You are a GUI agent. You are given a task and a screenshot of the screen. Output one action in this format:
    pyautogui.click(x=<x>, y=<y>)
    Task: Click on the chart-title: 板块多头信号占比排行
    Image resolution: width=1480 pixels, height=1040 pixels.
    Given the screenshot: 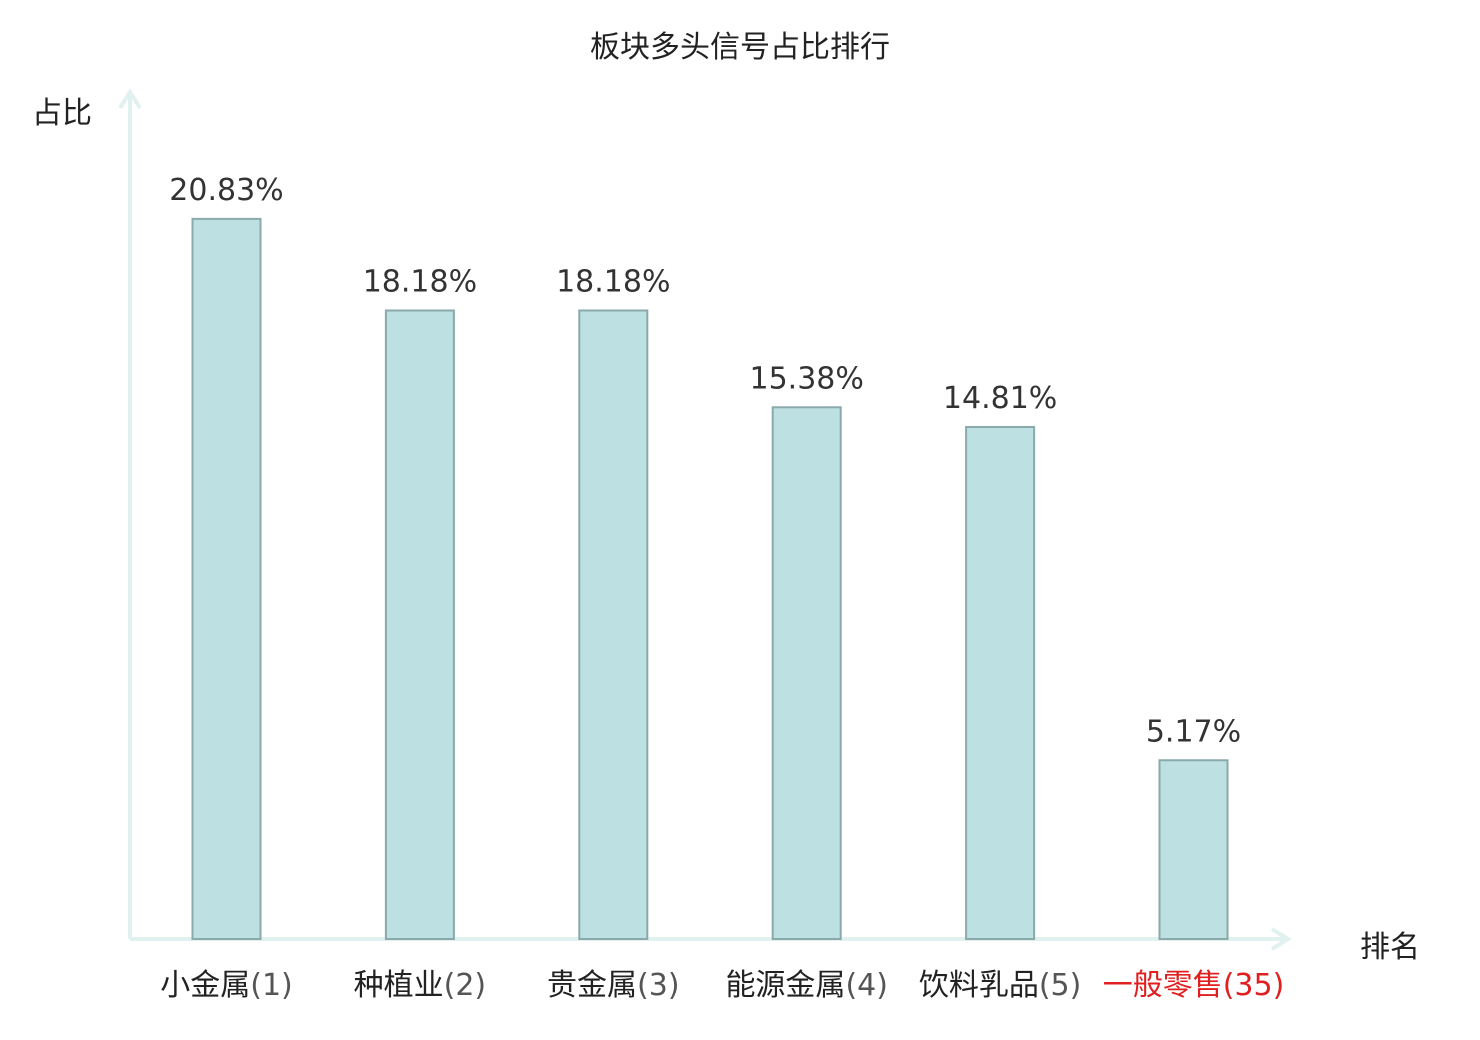 What is the action you would take?
    pyautogui.click(x=740, y=47)
    